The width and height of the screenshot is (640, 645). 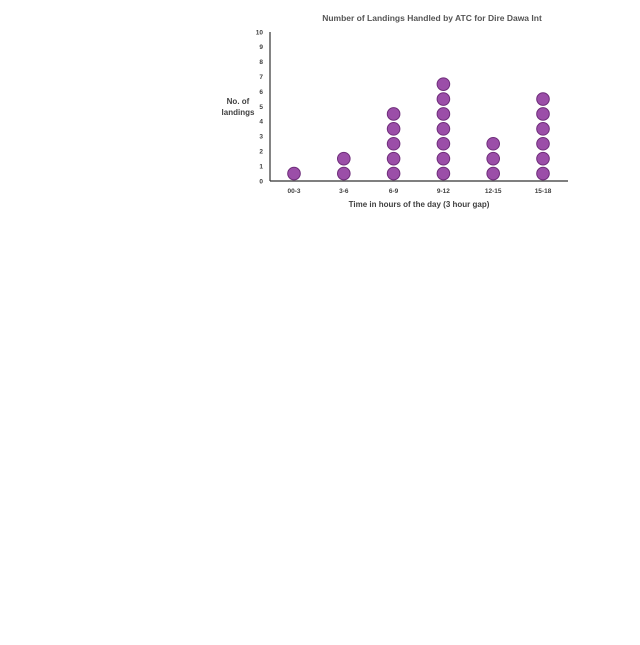 What do you see at coordinates (261, 62) in the screenshot?
I see `y-tick-label: 8` at bounding box center [261, 62].